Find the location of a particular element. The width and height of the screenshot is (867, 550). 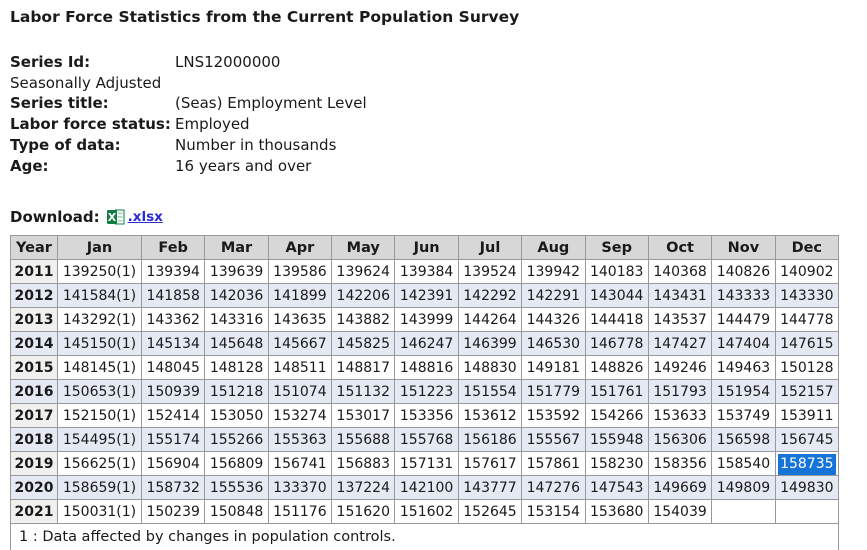

xlsx-download-link: .xlsx is located at coordinates (145, 217).